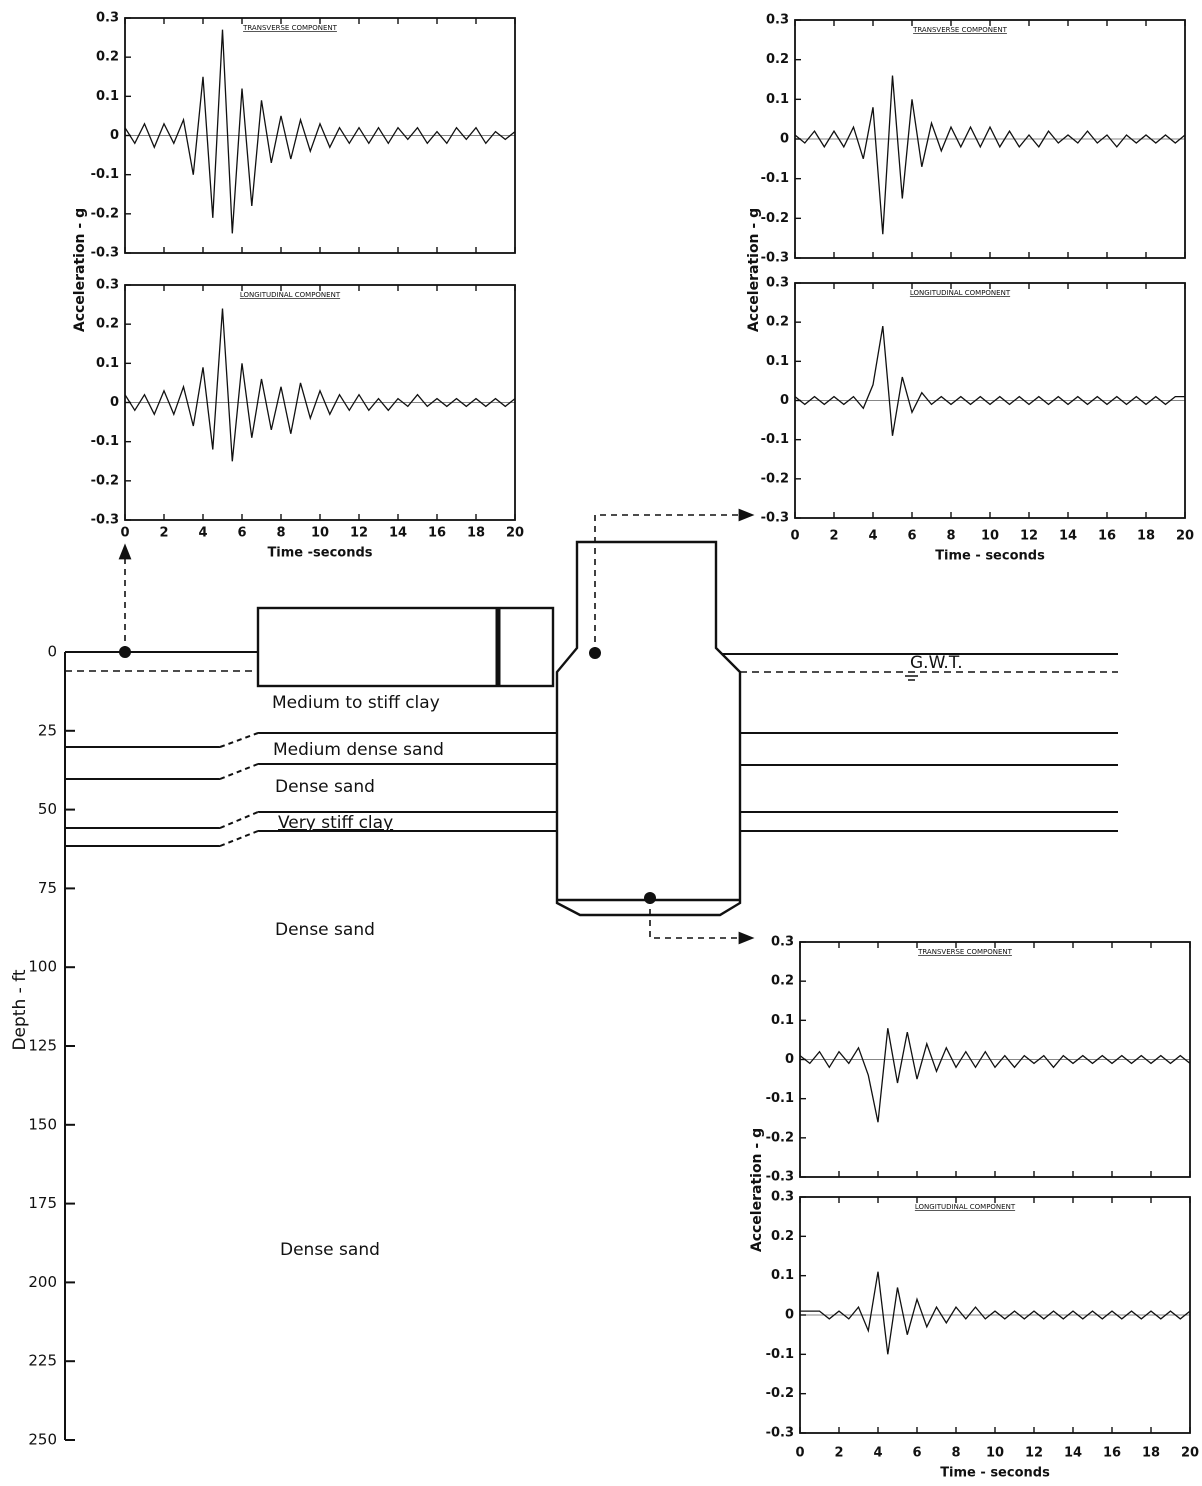  I want to click on boundary-transition, so click(239, 789).